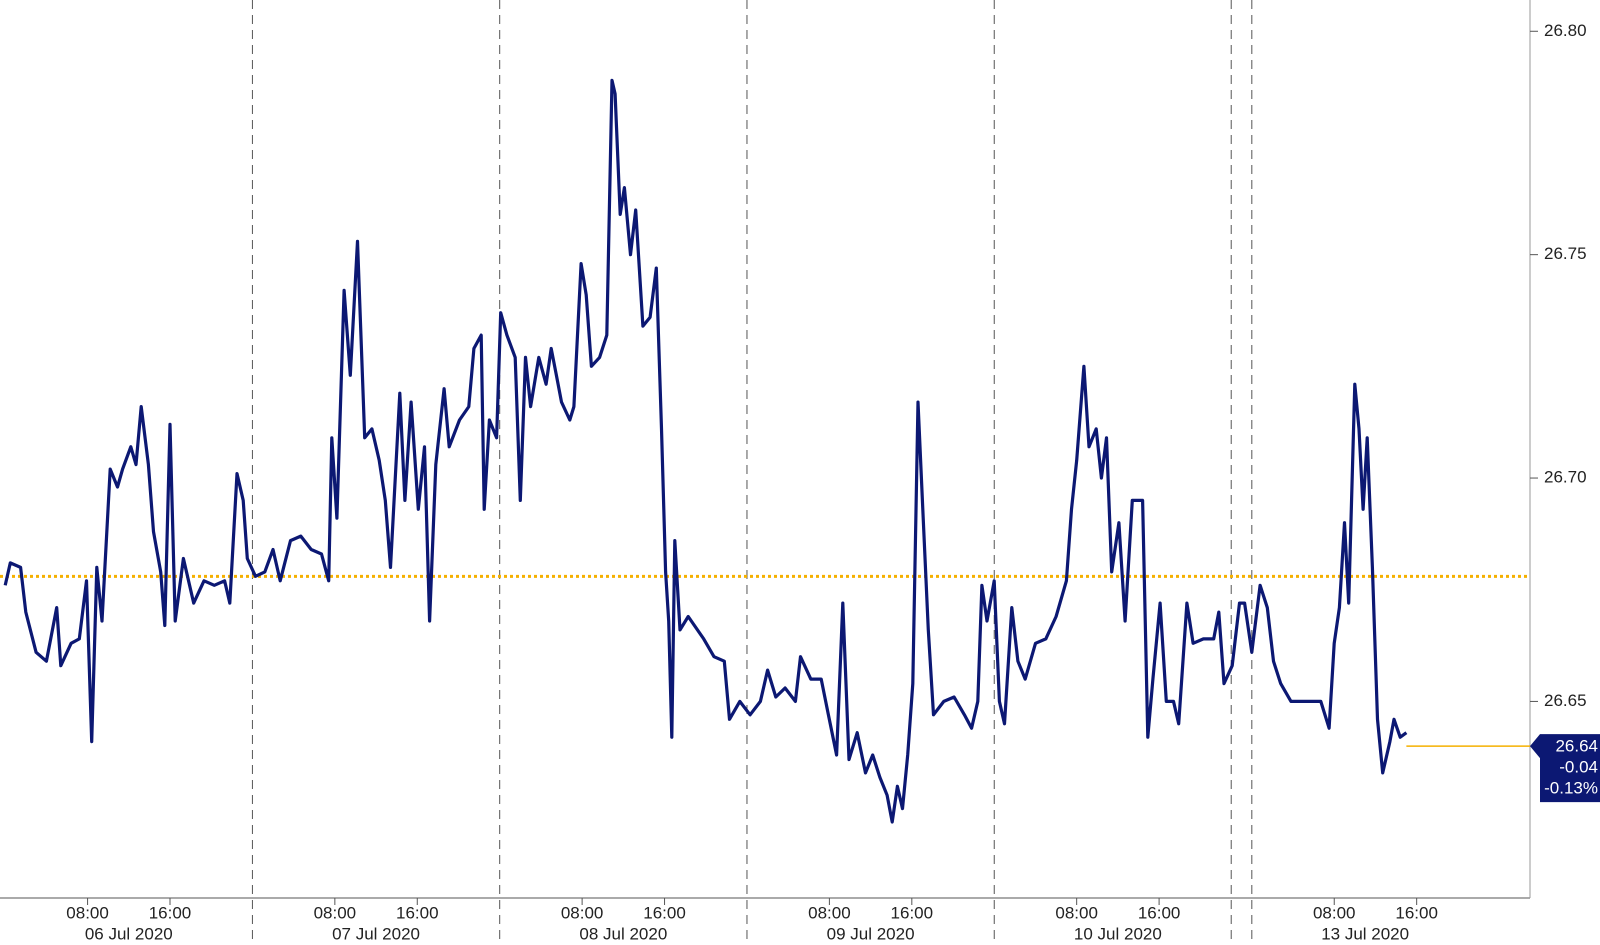  Describe the element at coordinates (1565, 253) in the screenshot. I see `y-tick-label: 26.75` at that location.